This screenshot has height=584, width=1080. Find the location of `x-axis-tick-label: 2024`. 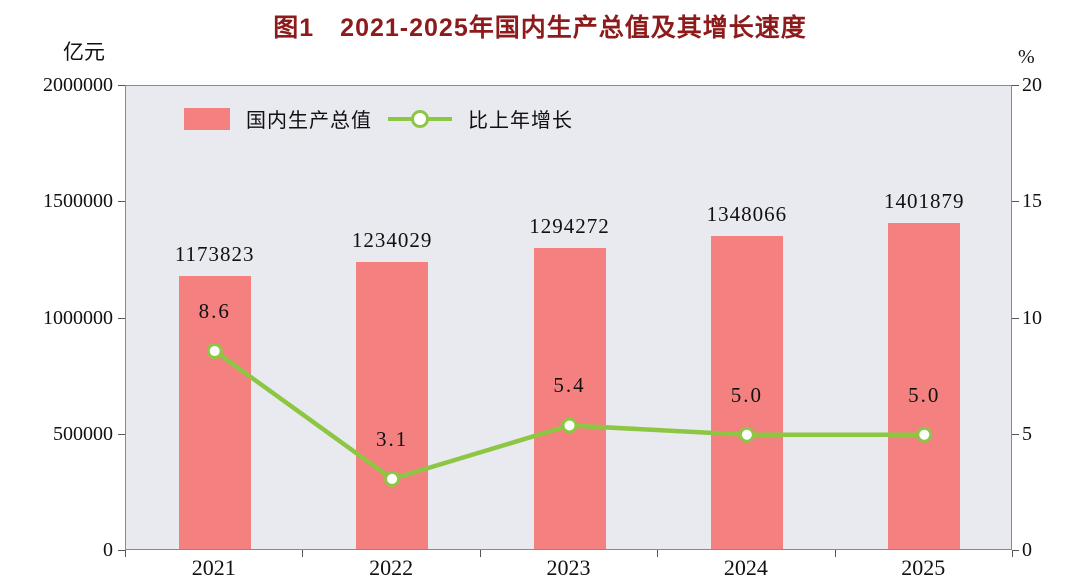

x-axis-tick-label: 2024 is located at coordinates (745, 567).